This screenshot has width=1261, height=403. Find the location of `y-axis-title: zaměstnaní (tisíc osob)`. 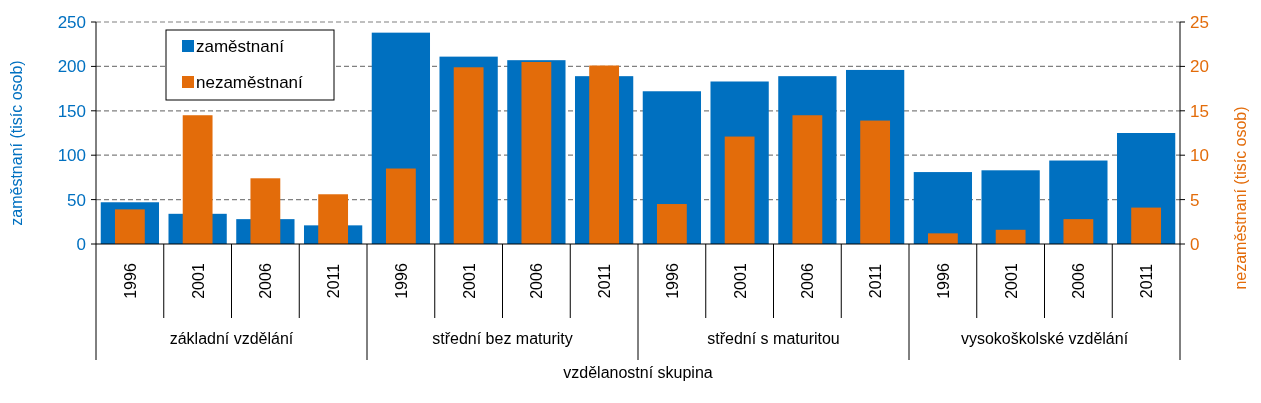

y-axis-title: zaměstnaní (tisíc osob) is located at coordinates (16, 143).